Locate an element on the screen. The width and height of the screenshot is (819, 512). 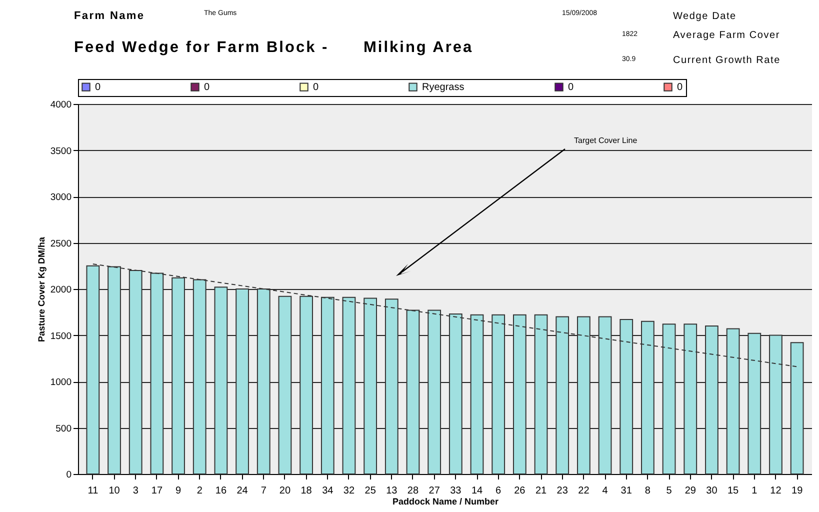
y-tick-label: 1500 is located at coordinates (61, 336).